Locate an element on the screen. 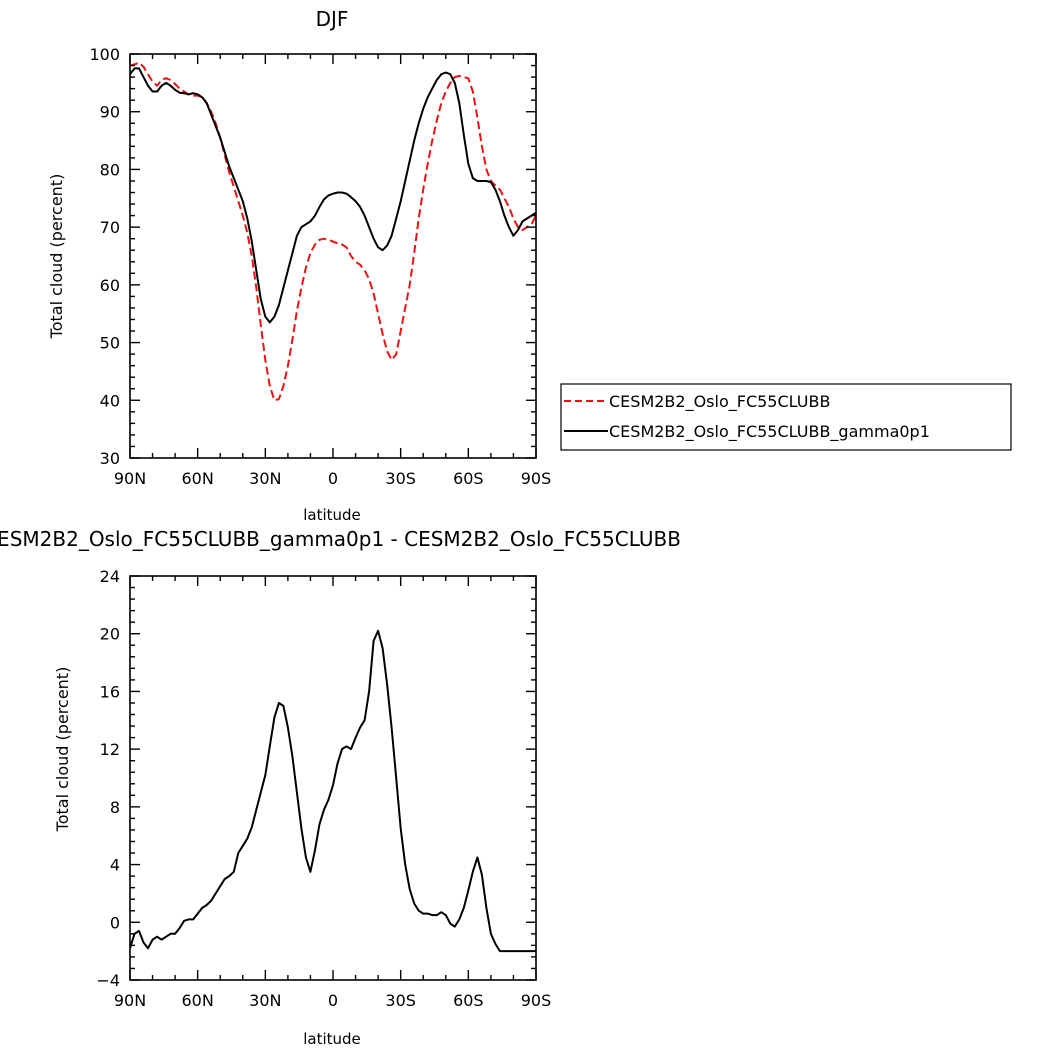 This screenshot has height=1054, width=1054. bottom-series-group is located at coordinates (333, 791).